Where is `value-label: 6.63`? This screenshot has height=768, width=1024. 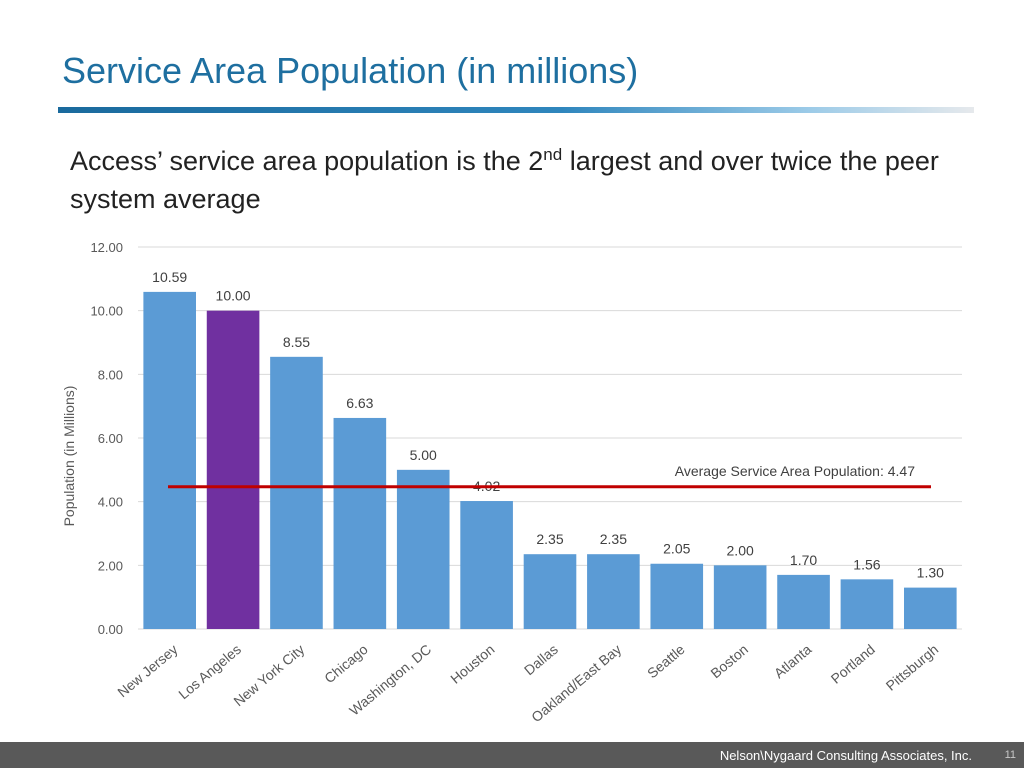
value-label: 6.63 is located at coordinates (359, 403).